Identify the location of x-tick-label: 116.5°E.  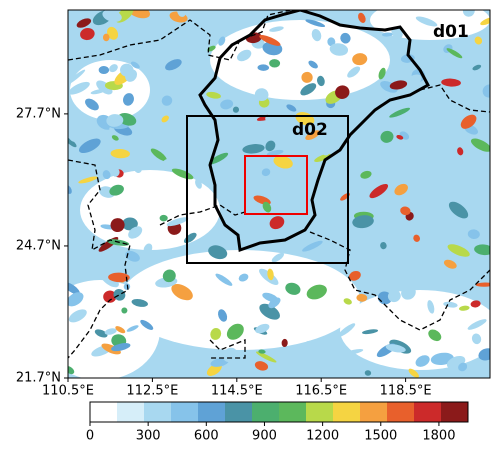
(321, 391).